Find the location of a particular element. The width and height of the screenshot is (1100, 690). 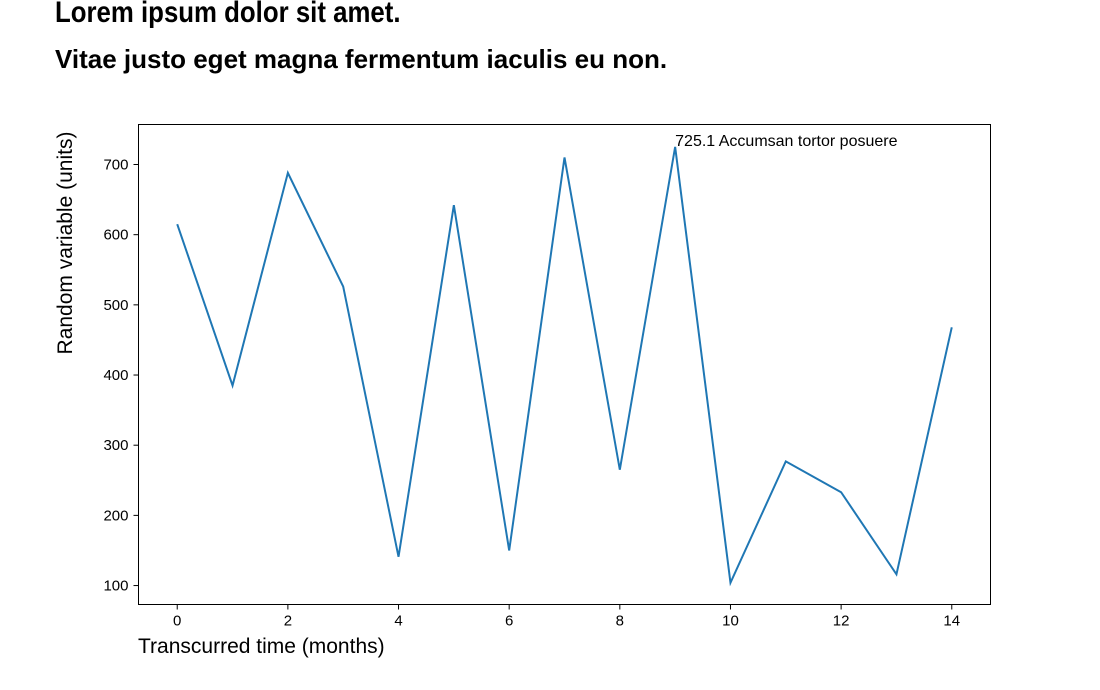

chart-title: Lorem ipsum dolor sit amet. is located at coordinates (228, 14).